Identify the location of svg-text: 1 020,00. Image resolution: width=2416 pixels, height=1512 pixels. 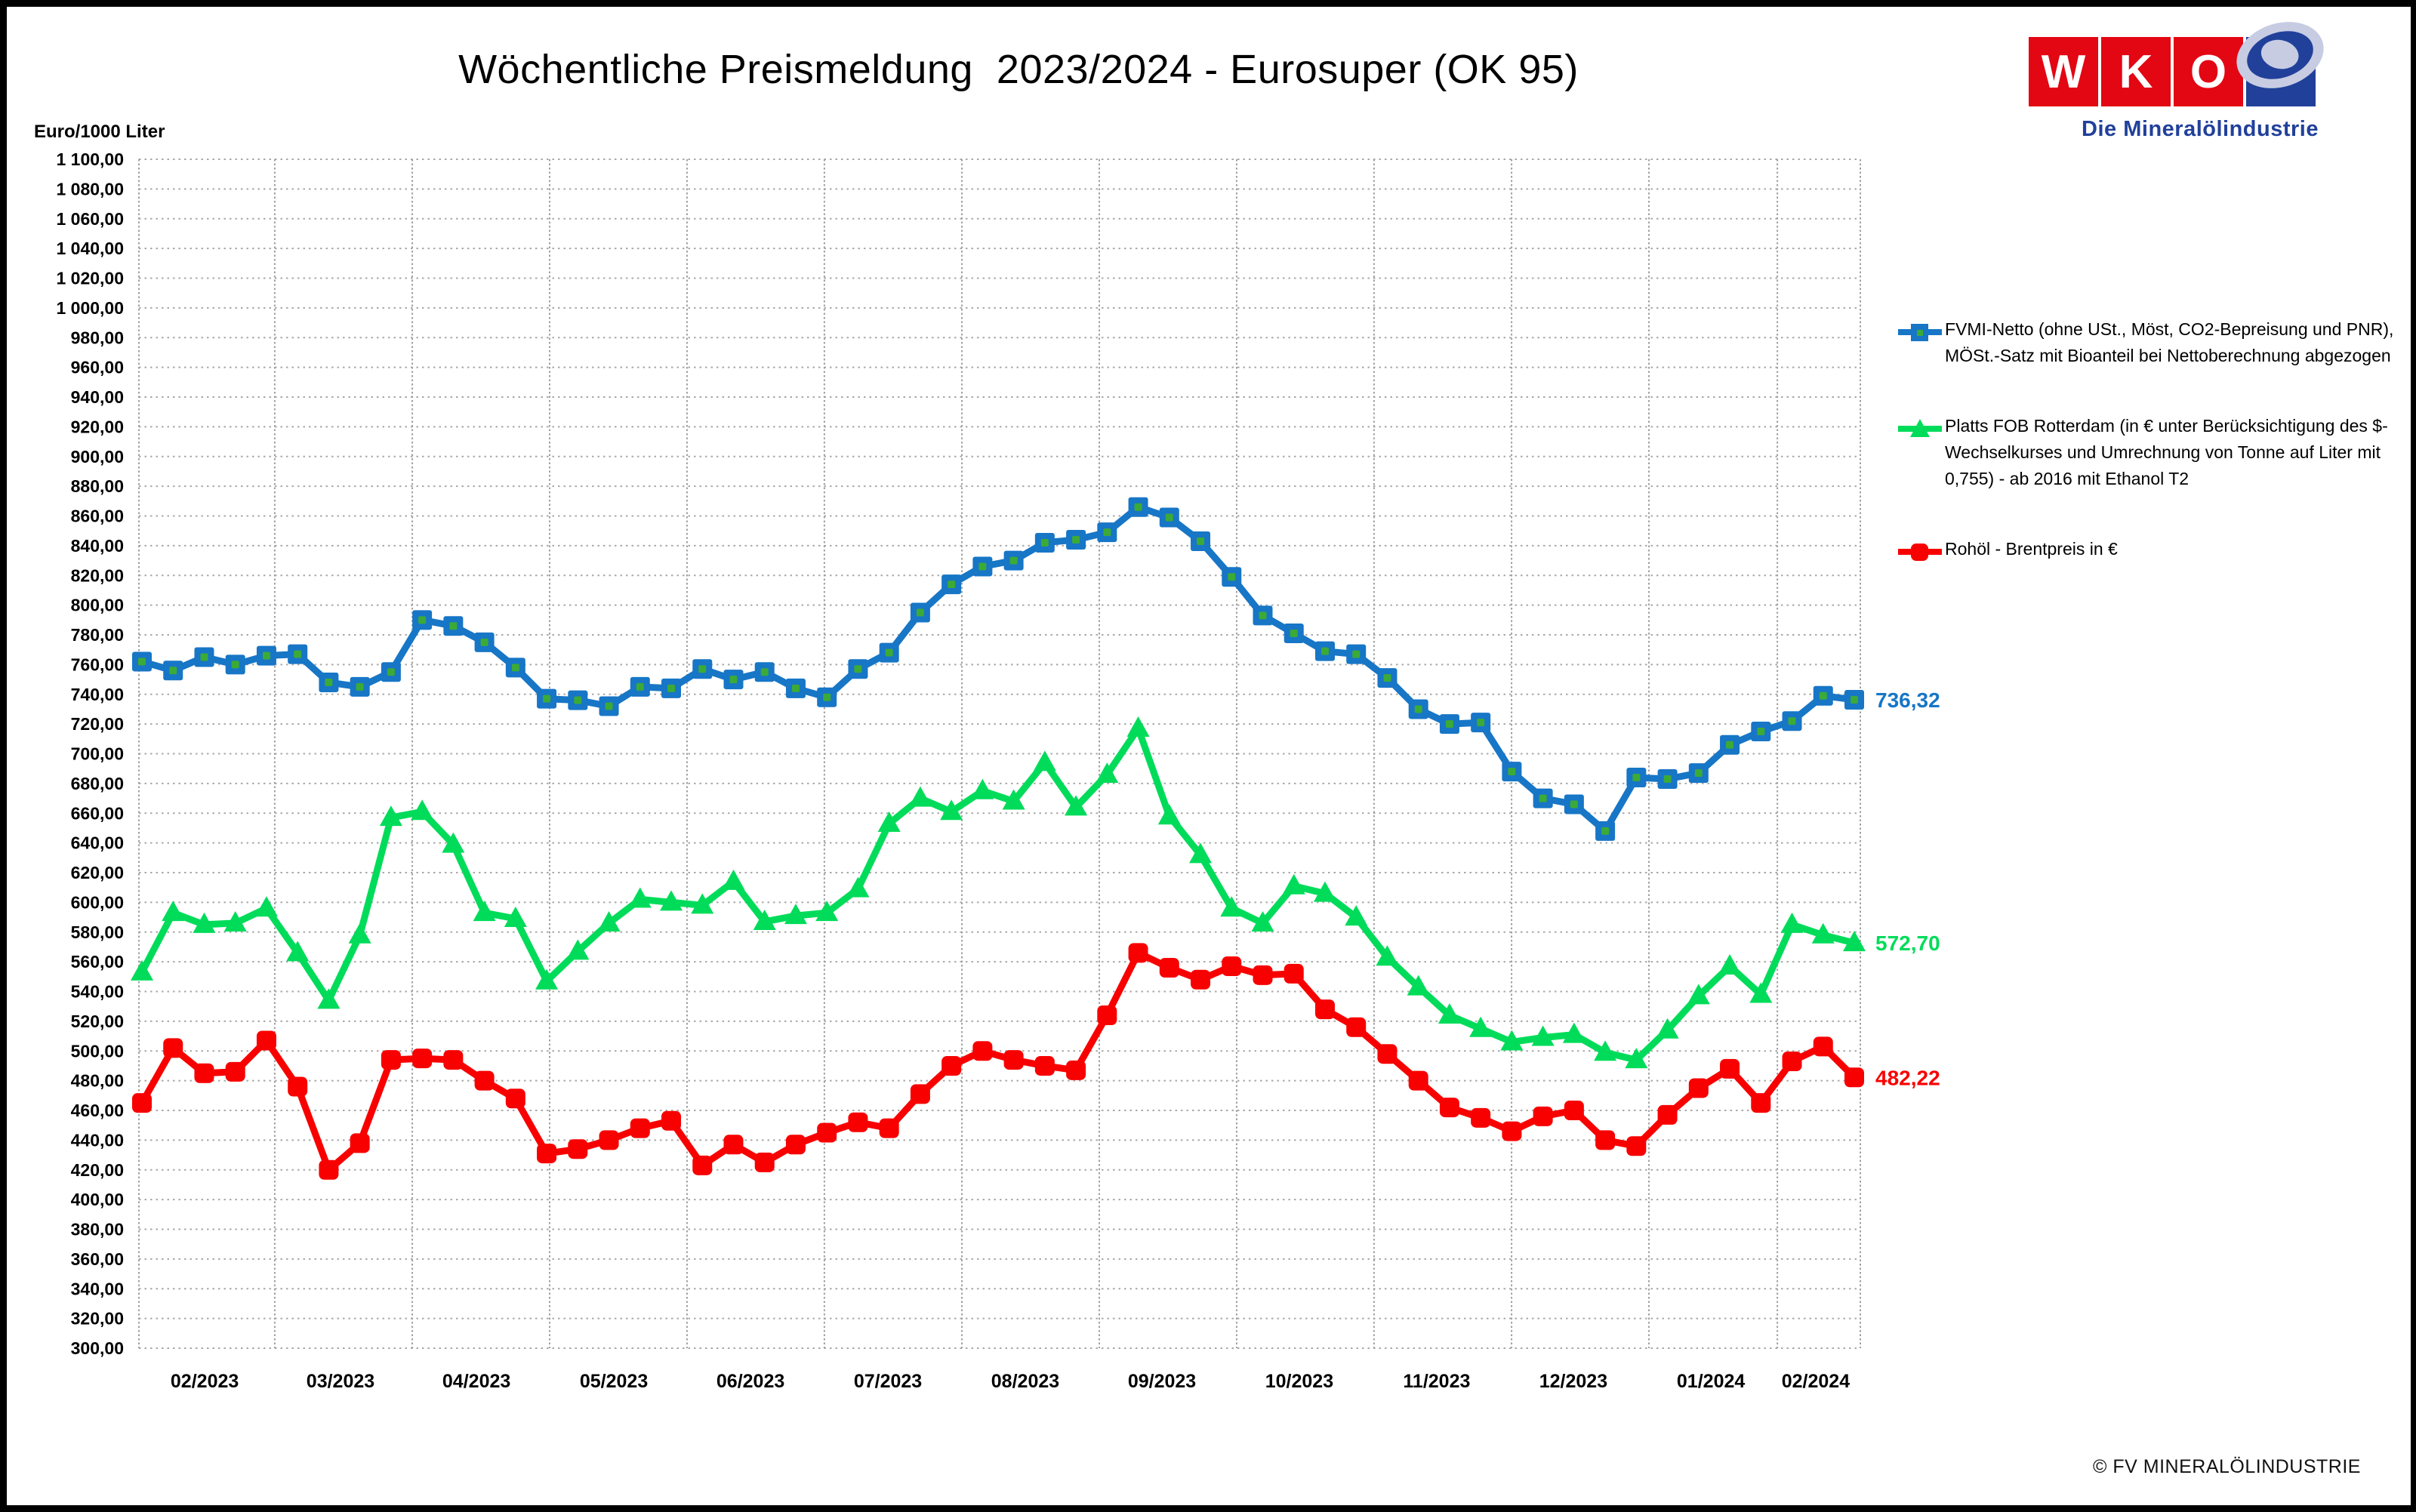
(90, 278).